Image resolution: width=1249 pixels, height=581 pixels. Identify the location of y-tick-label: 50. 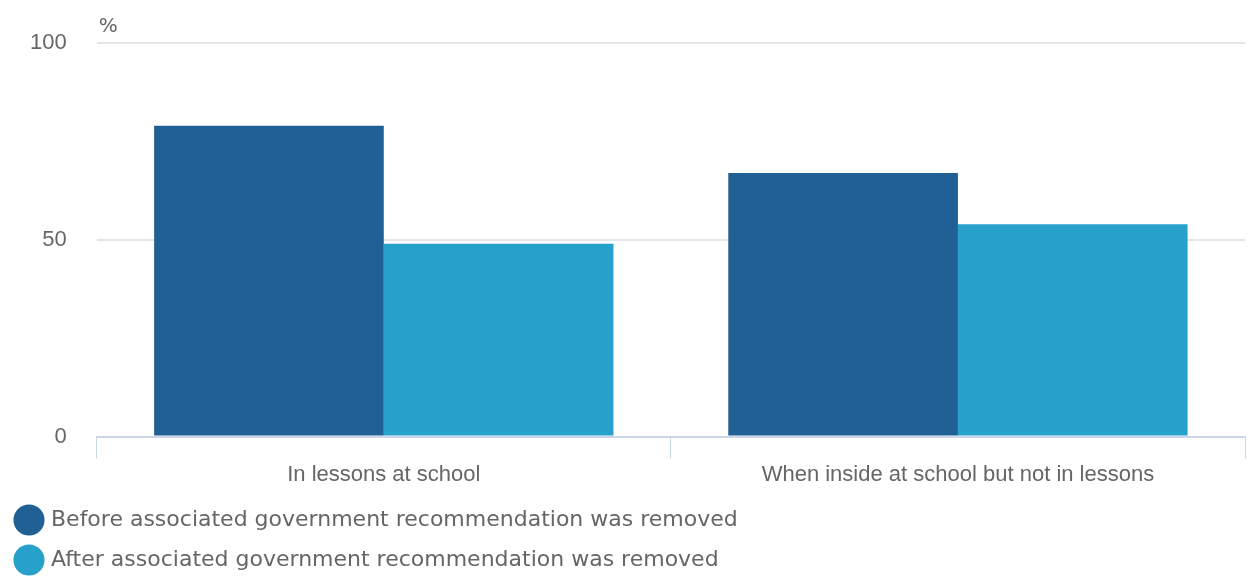
(54, 238).